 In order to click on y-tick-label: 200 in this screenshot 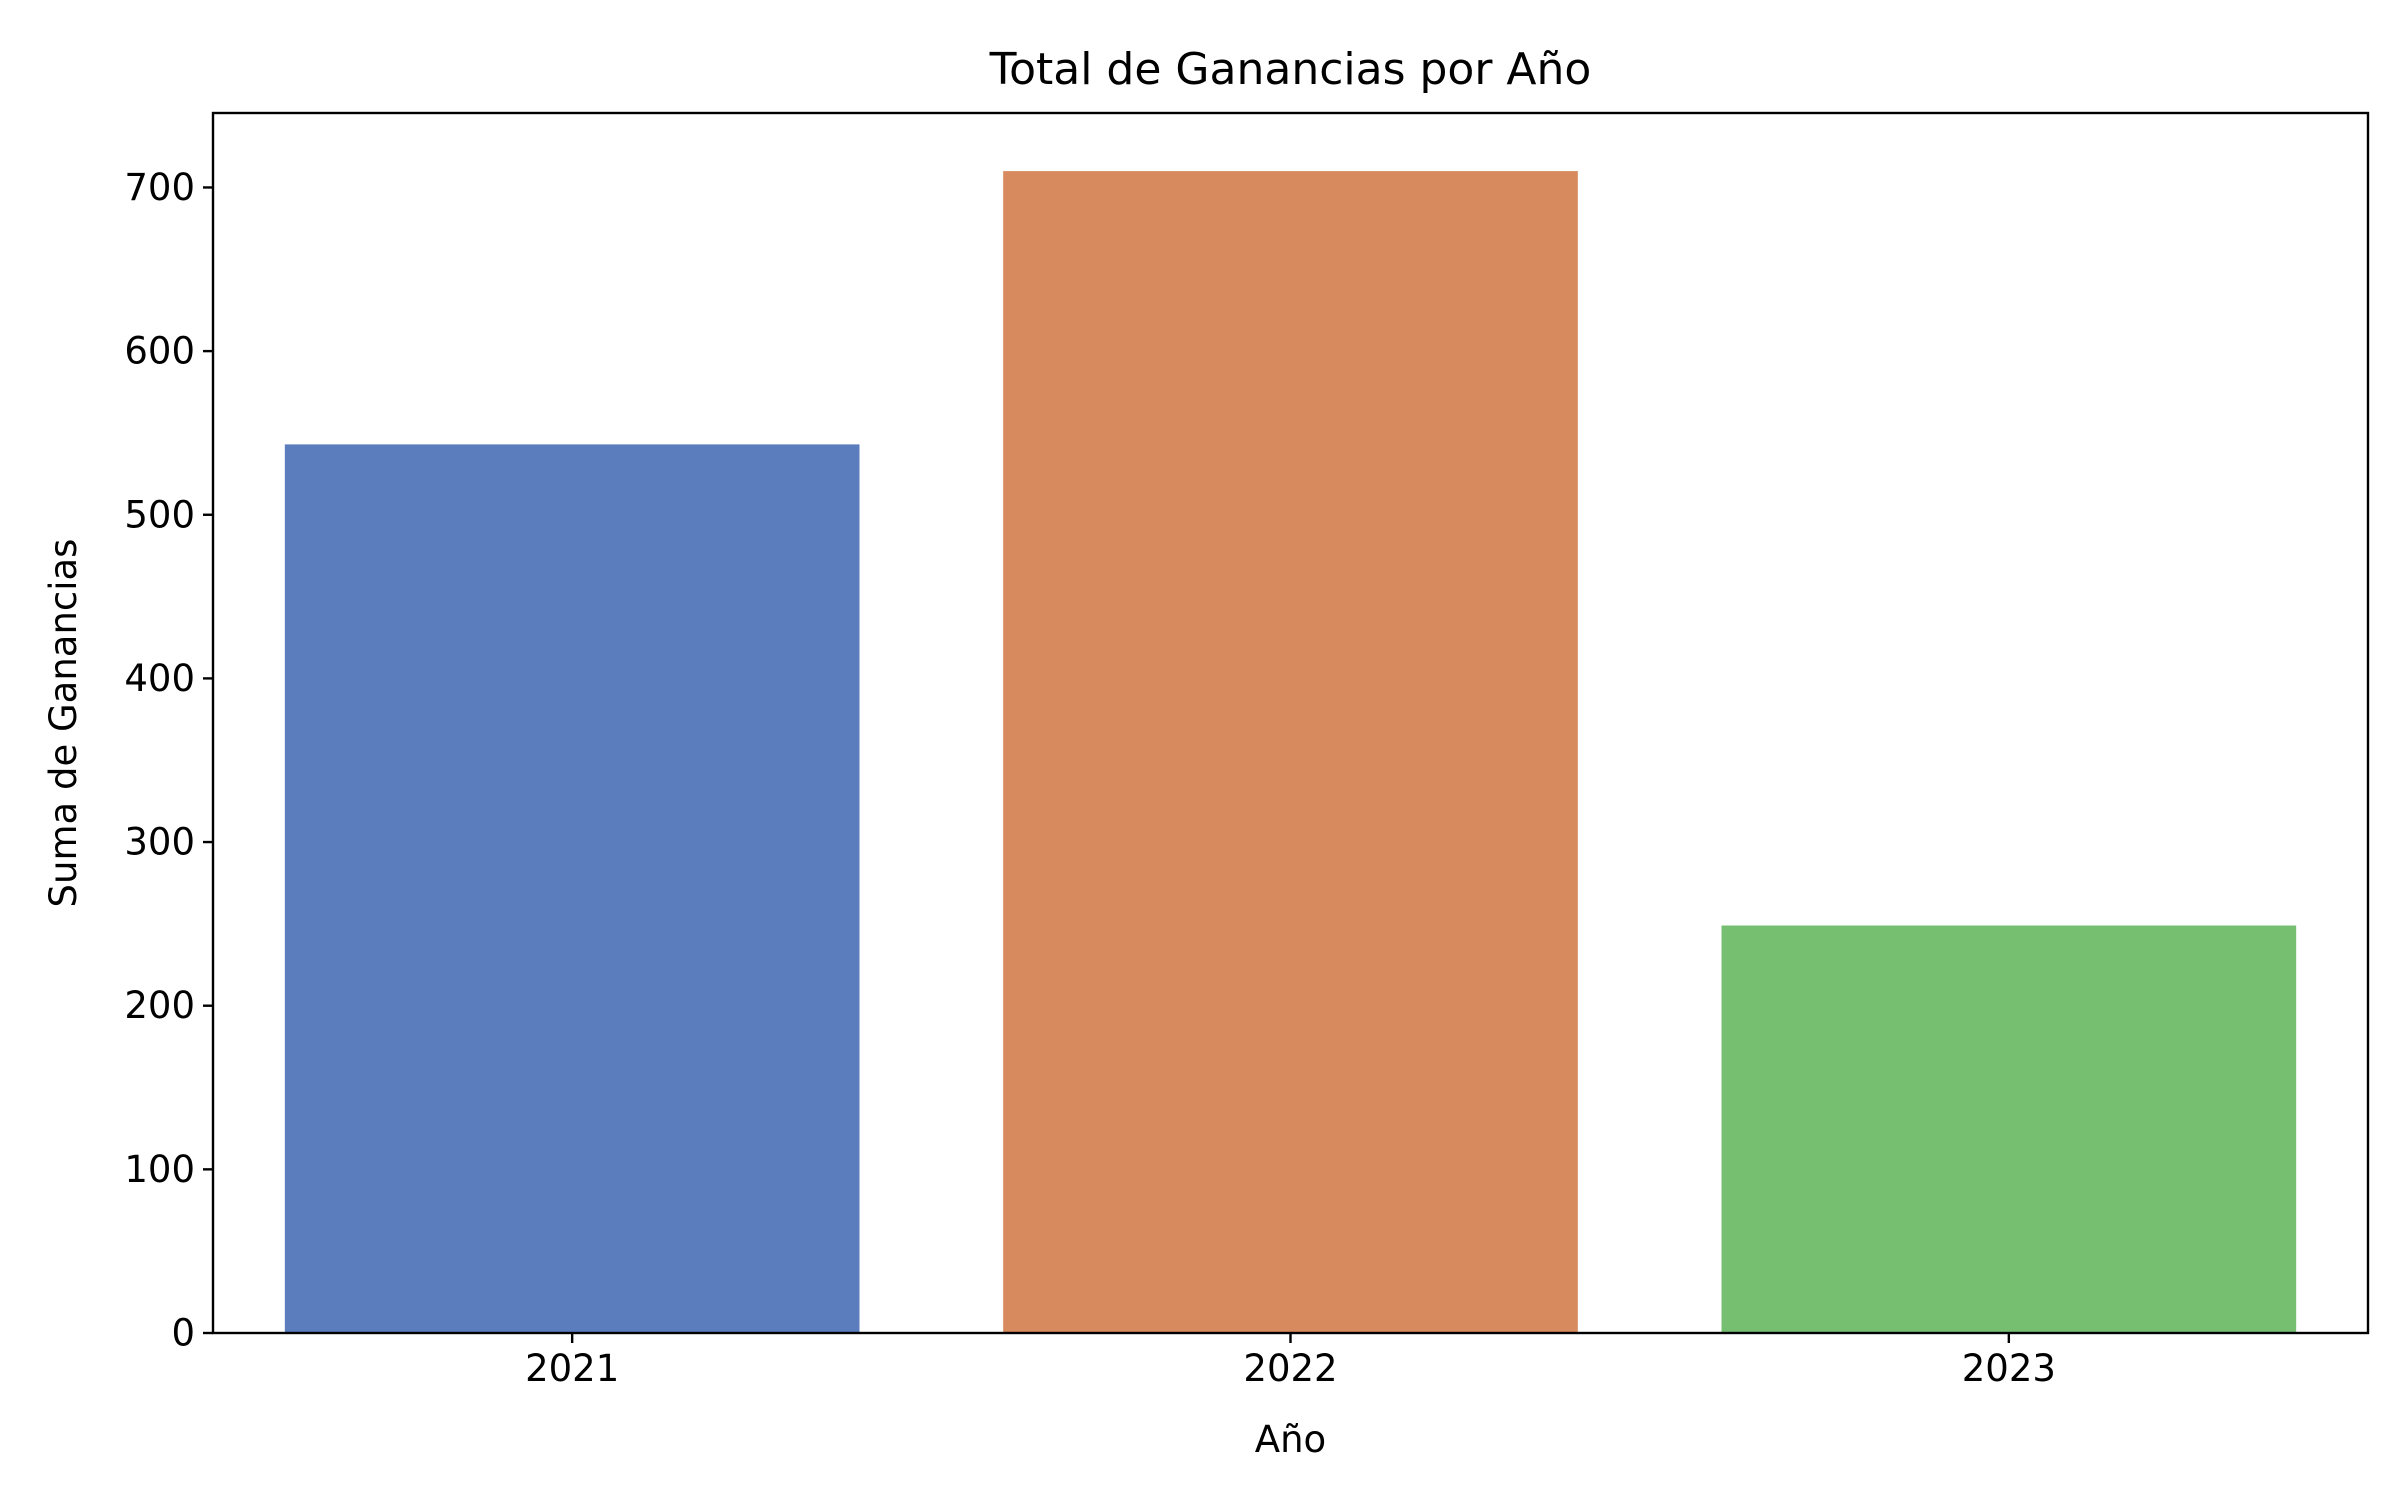, I will do `click(159, 1005)`.